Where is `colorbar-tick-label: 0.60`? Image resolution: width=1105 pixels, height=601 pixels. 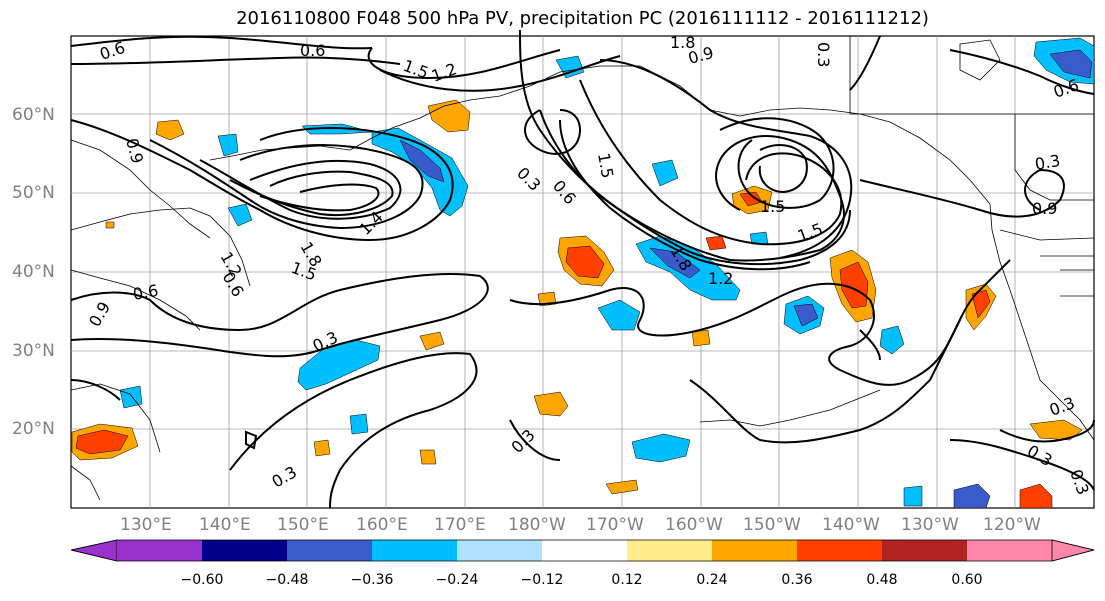
colorbar-tick-label: 0.60 is located at coordinates (967, 580).